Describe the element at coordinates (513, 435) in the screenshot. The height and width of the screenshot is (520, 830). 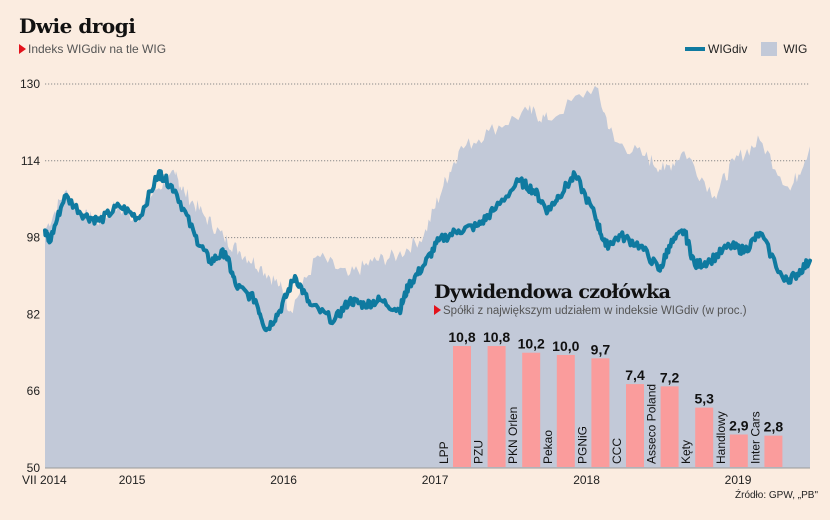
I see `bar-category-label: PKN Orlen` at that location.